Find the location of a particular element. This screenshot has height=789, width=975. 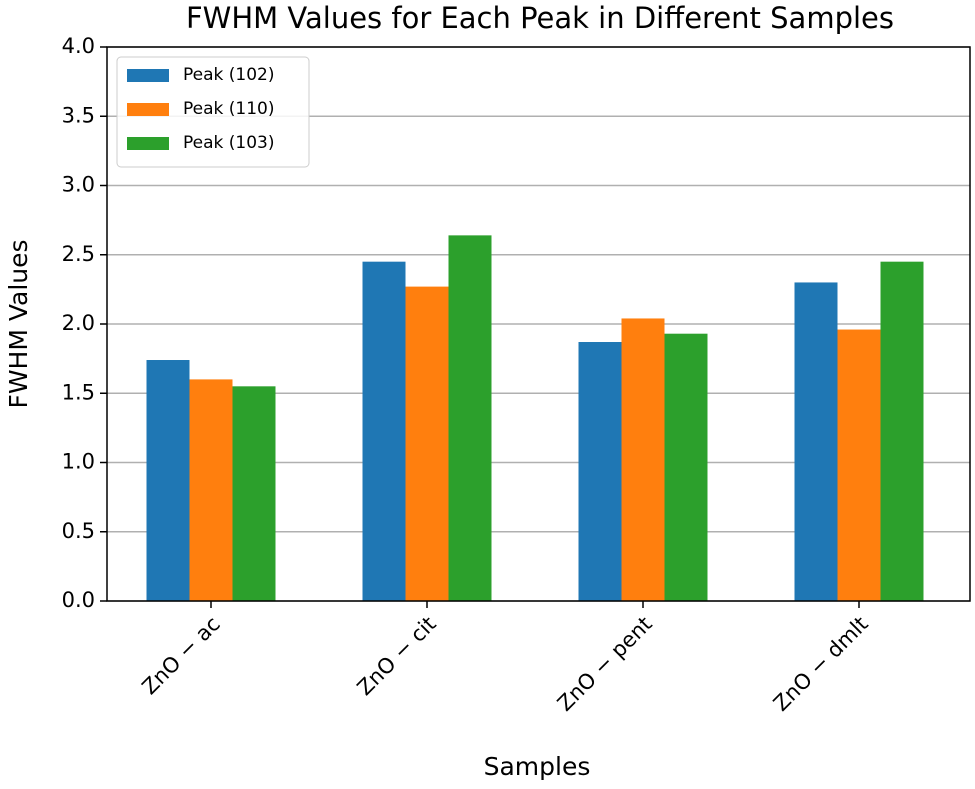

y-tick-label: 2.5 is located at coordinates (78, 254).